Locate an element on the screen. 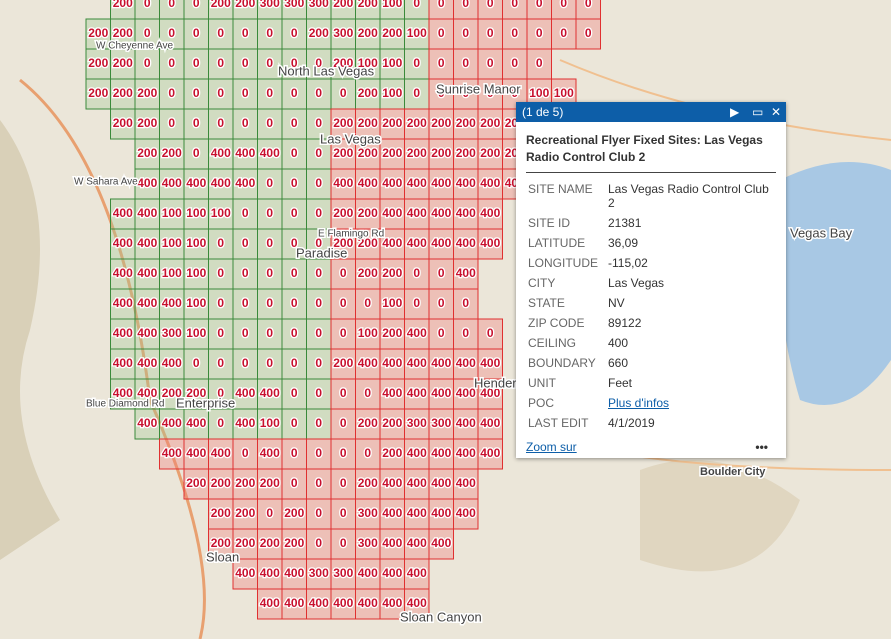 The image size is (891, 639). attribute-row: UNIT Feet is located at coordinates (649, 383).